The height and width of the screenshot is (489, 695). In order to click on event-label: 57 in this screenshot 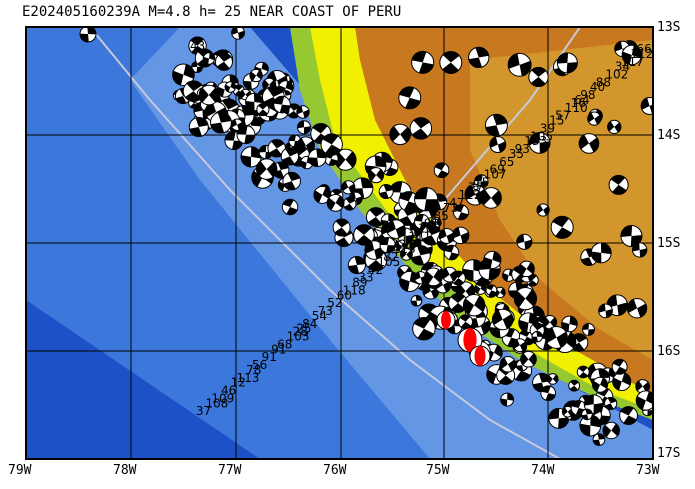, I will do `click(562, 116)`.